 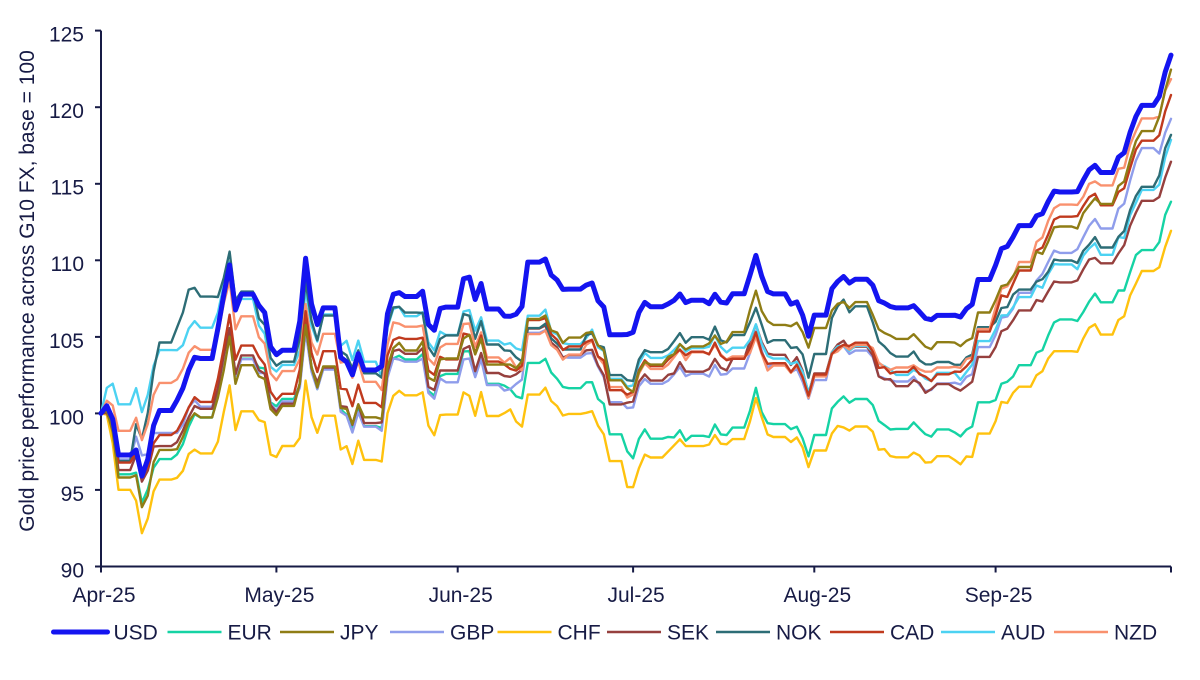 What do you see at coordinates (579, 633) in the screenshot?
I see `svg-text: CHF` at bounding box center [579, 633].